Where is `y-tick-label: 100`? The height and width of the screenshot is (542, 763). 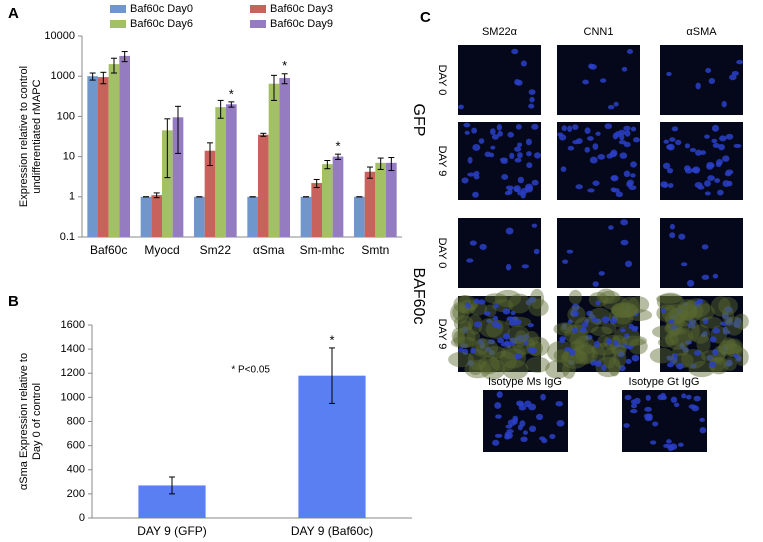
y-tick-label: 100 is located at coordinates (66, 116).